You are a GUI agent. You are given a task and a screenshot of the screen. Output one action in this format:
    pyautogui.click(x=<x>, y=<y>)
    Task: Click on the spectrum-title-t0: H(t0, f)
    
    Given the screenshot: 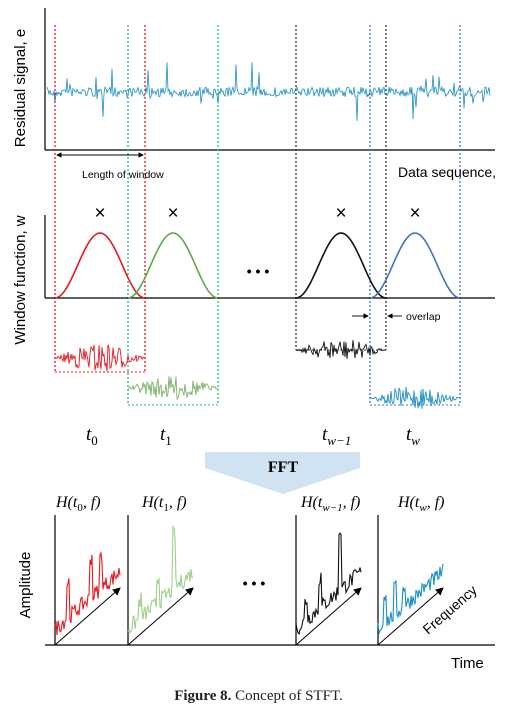 What is the action you would take?
    pyautogui.click(x=78, y=504)
    